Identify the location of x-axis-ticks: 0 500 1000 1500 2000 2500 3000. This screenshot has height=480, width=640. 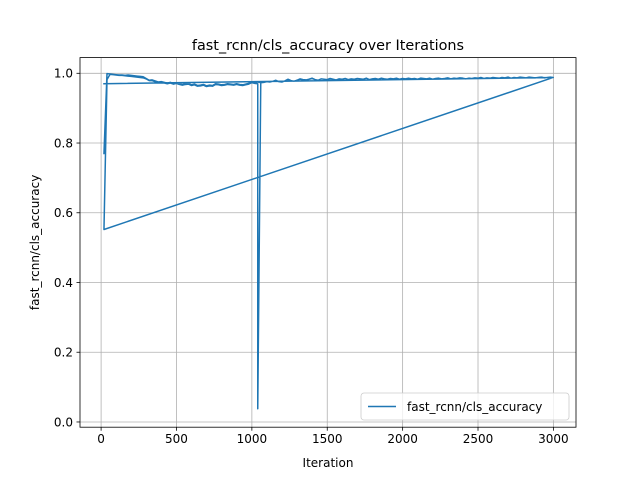
(333, 436).